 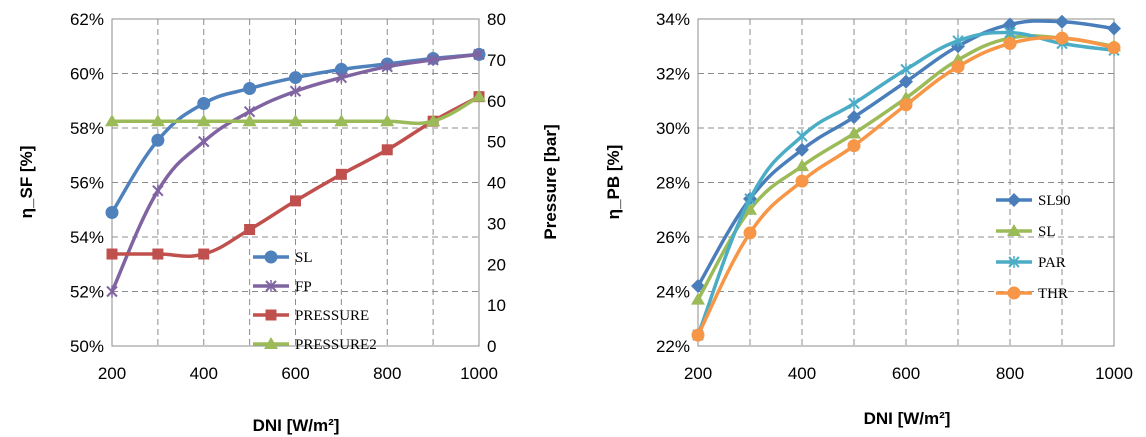 What do you see at coordinates (336, 345) in the screenshot?
I see `left-chart-legend-entry: PRESSURE2` at bounding box center [336, 345].